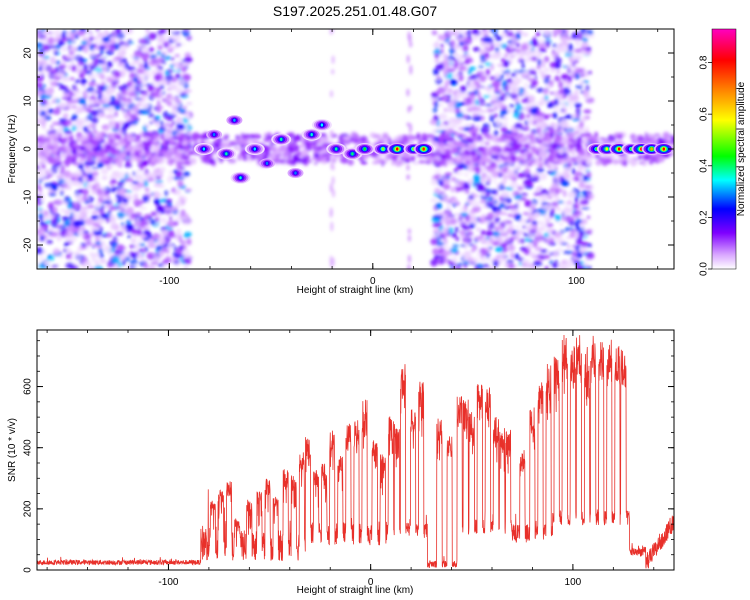  What do you see at coordinates (704, 165) in the screenshot?
I see `colorbar-tick-label: 0.4` at bounding box center [704, 165].